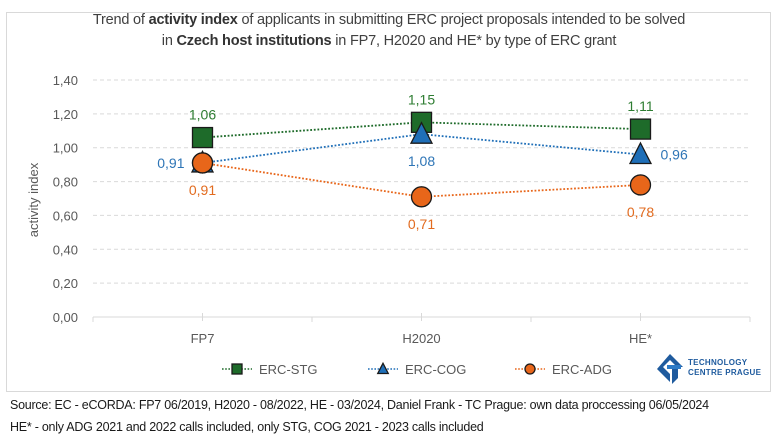  I want to click on data-label-erc-cog: 1,08, so click(421, 161).